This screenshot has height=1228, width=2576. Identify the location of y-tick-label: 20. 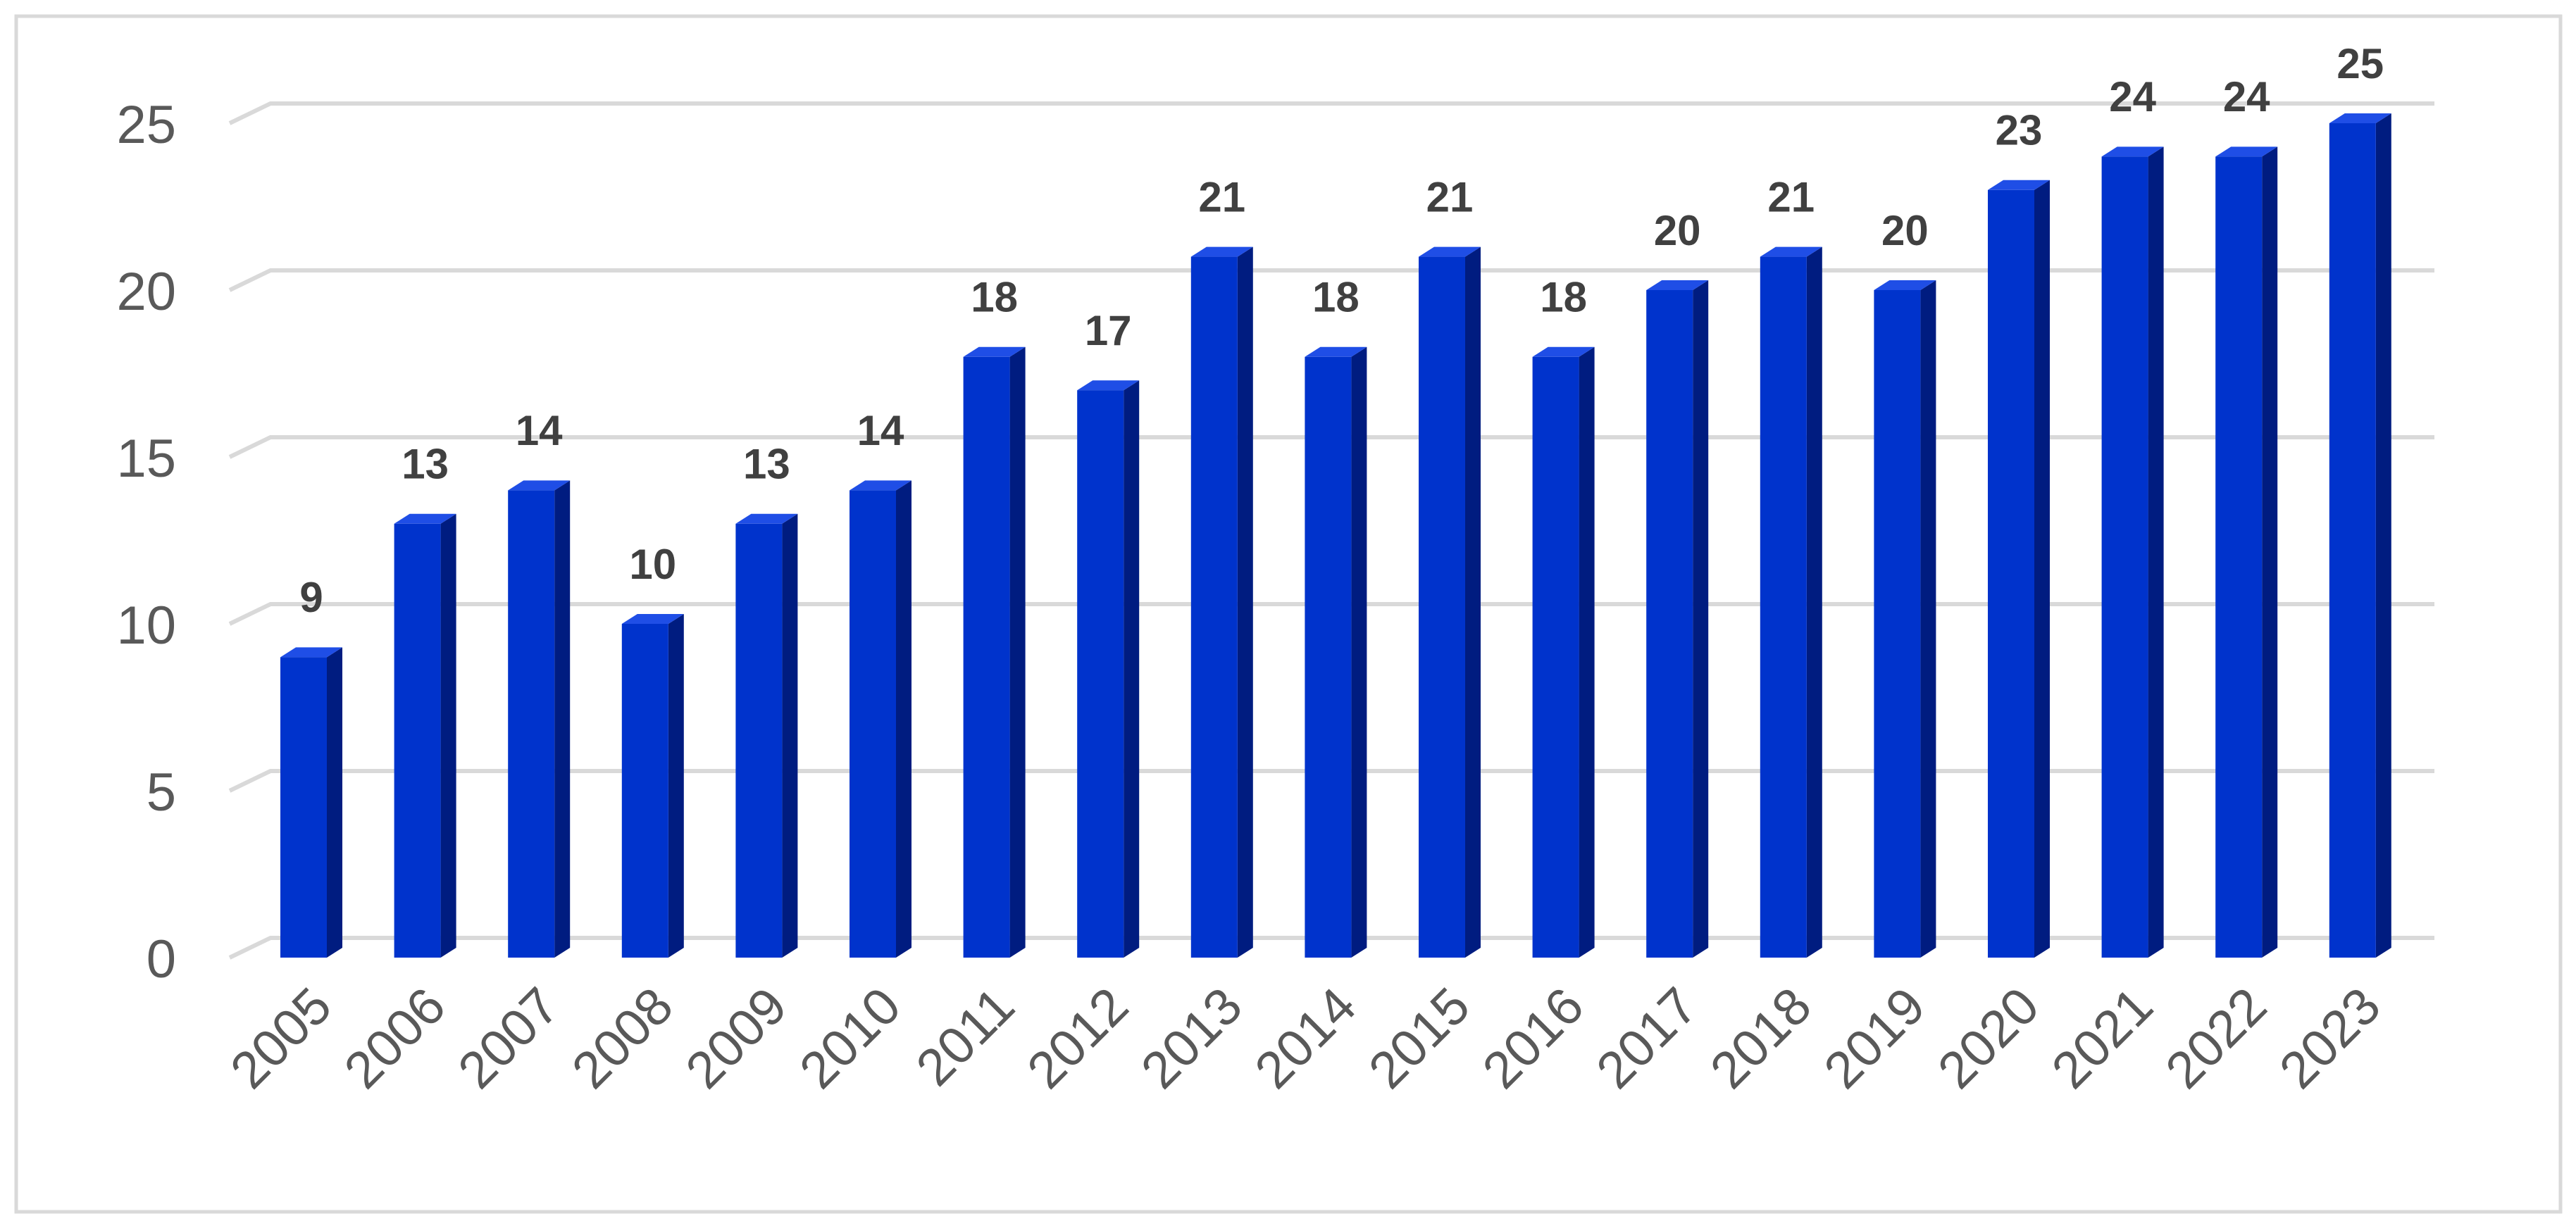
(146, 292).